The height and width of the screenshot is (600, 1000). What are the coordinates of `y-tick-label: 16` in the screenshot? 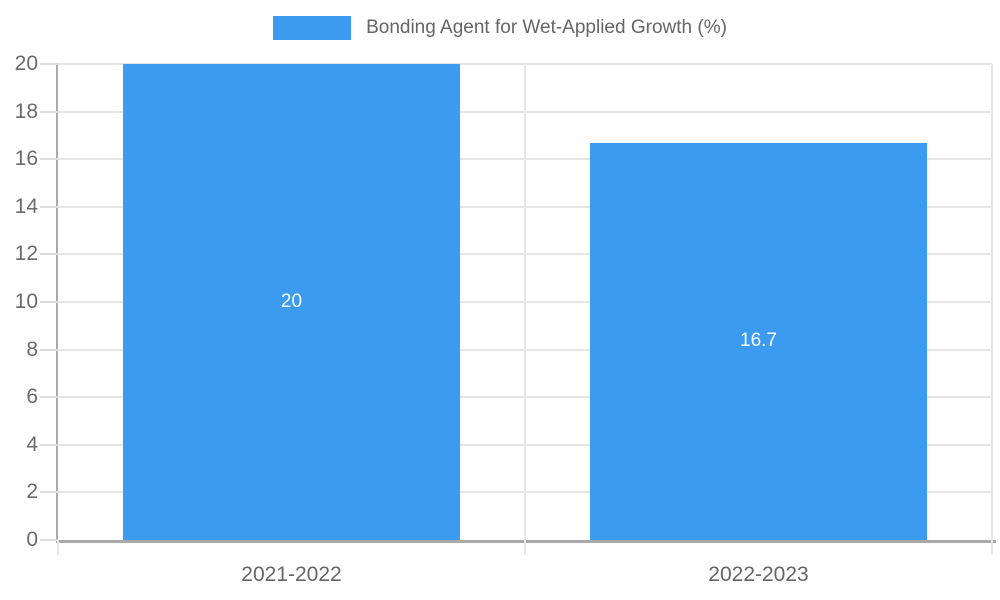 It's located at (26, 159).